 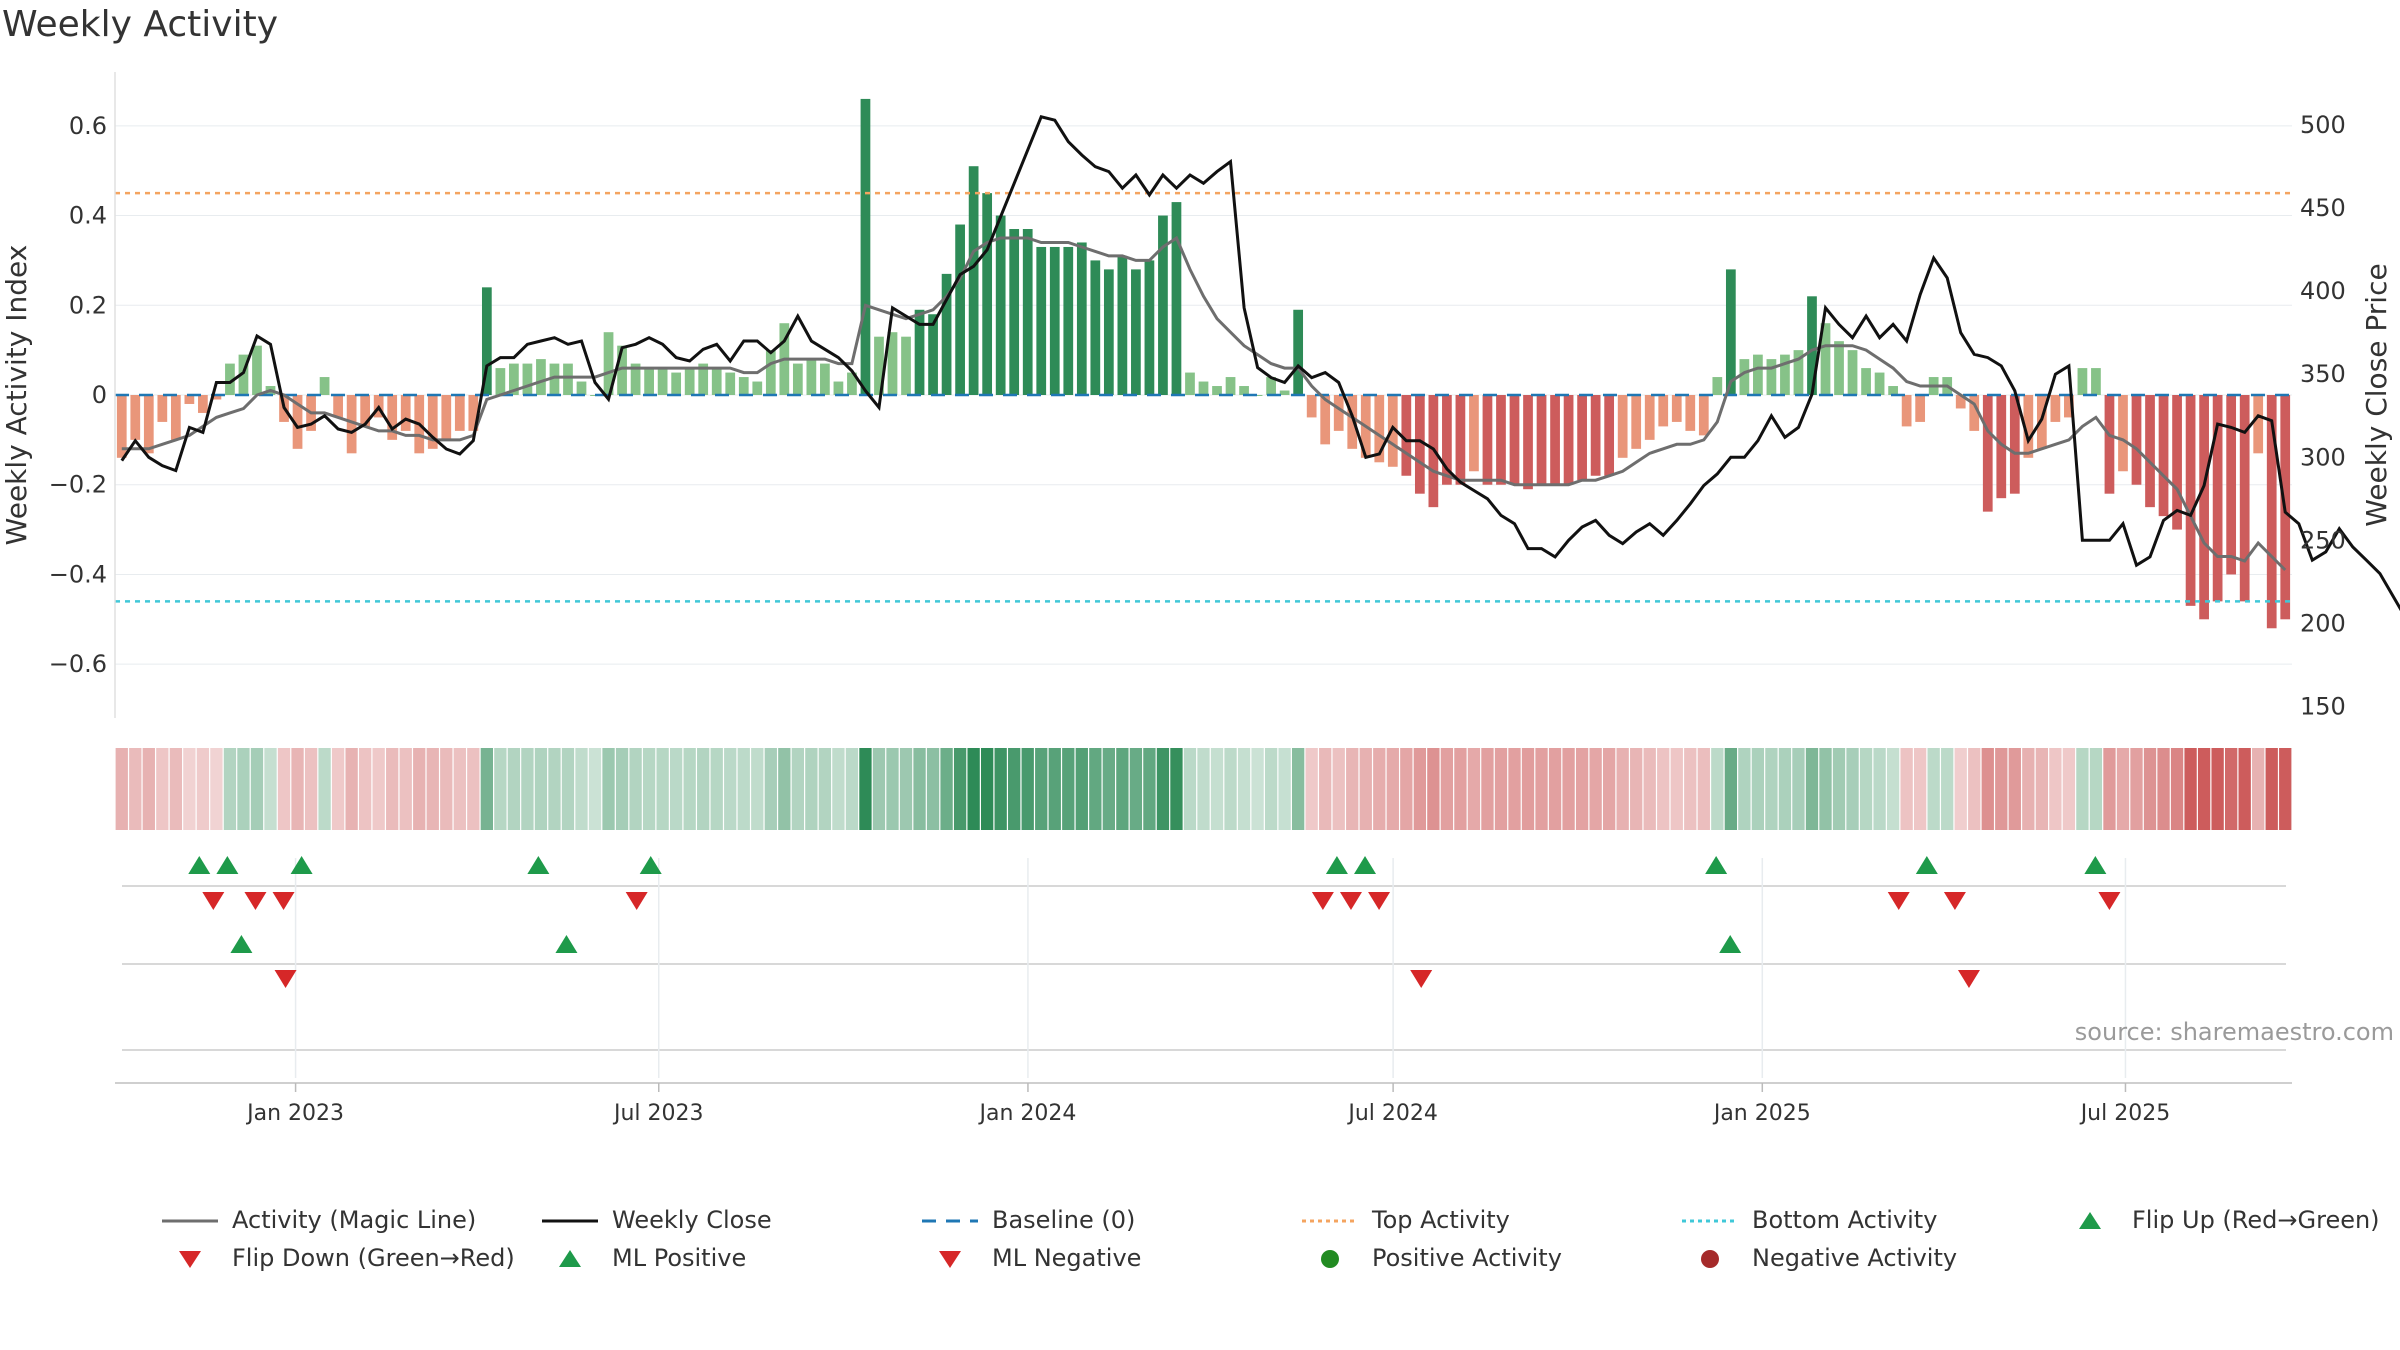 I want to click on y2-tick-label: 450, so click(x=2323, y=208).